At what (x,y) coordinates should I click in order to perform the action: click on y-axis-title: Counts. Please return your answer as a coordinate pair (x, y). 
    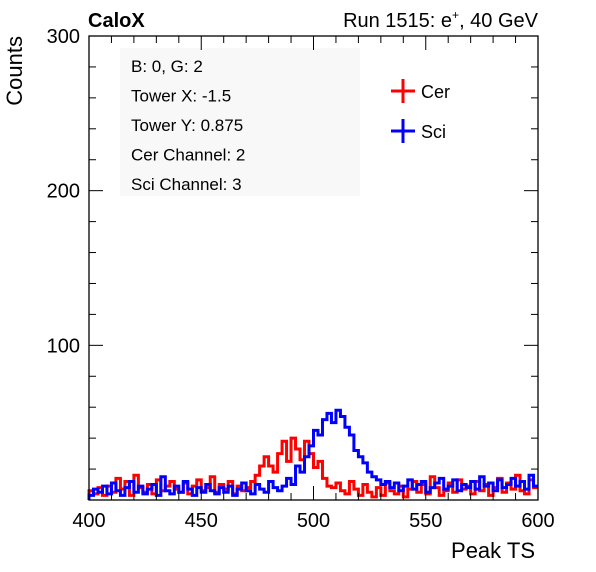
    Looking at the image, I should click on (14, 71).